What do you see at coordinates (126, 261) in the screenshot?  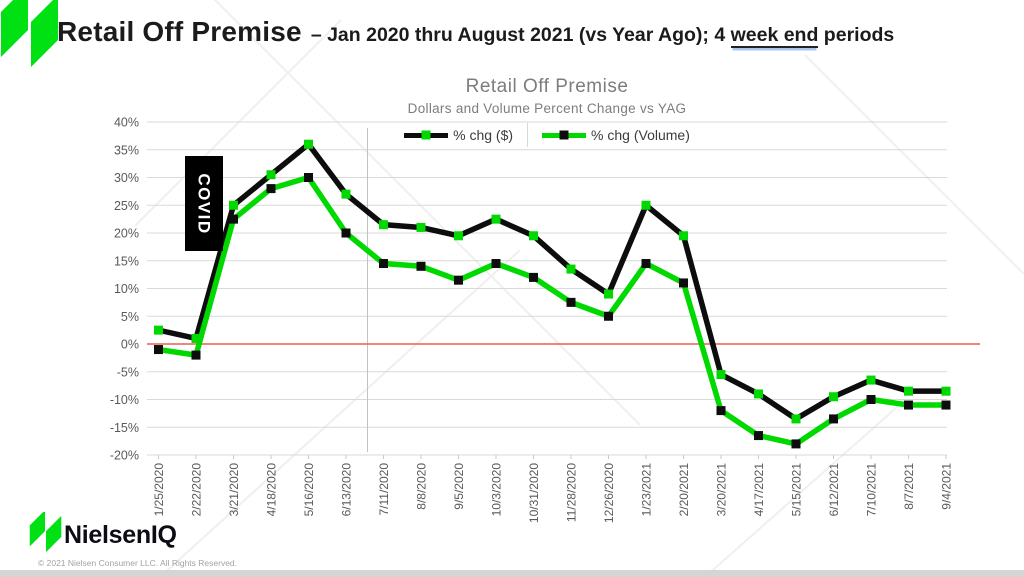 I see `y-tick-label: 15%` at bounding box center [126, 261].